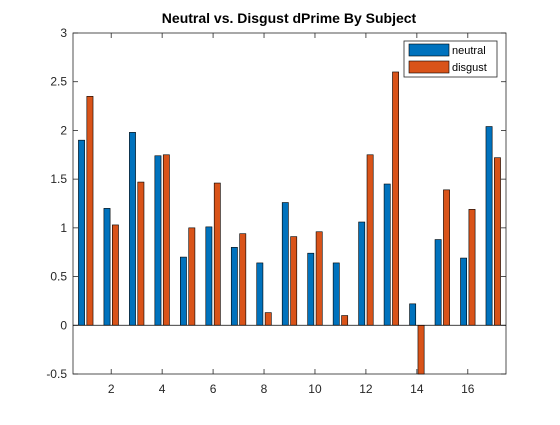 The height and width of the screenshot is (425, 560). What do you see at coordinates (315, 389) in the screenshot?
I see `x-tick-label: 10` at bounding box center [315, 389].